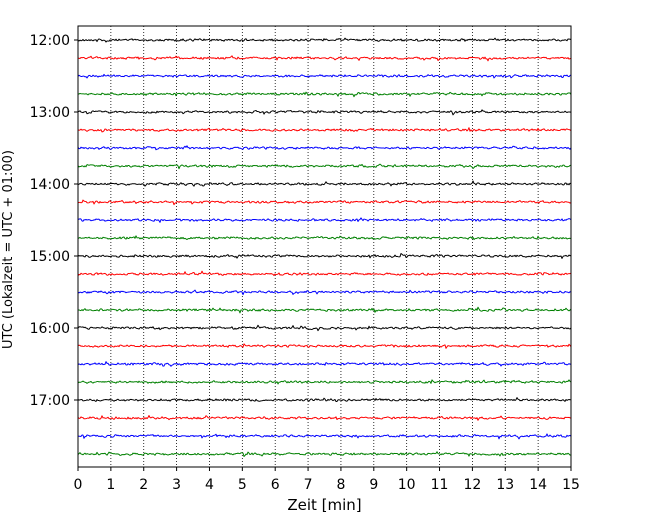 This screenshot has height=520, width=650. What do you see at coordinates (78, 485) in the screenshot?
I see `x-tick-label: 0` at bounding box center [78, 485].